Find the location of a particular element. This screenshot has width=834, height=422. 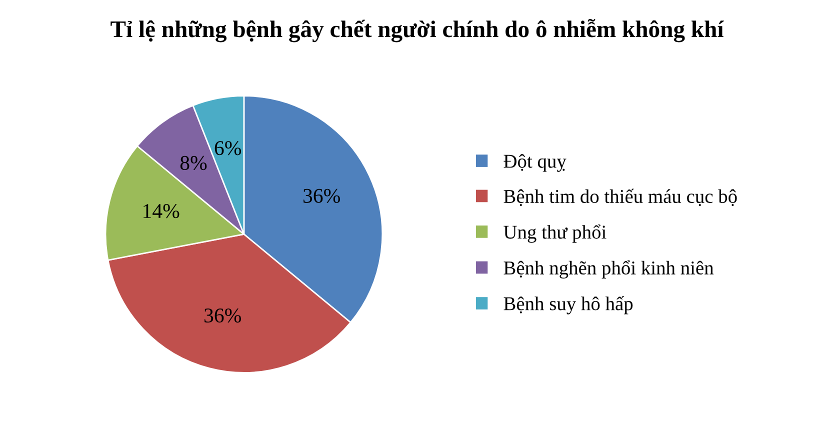

chart-title: Tỉ lệ những bệnh gây chết người chính do ô nhiễm không khí is located at coordinates (417, 30).